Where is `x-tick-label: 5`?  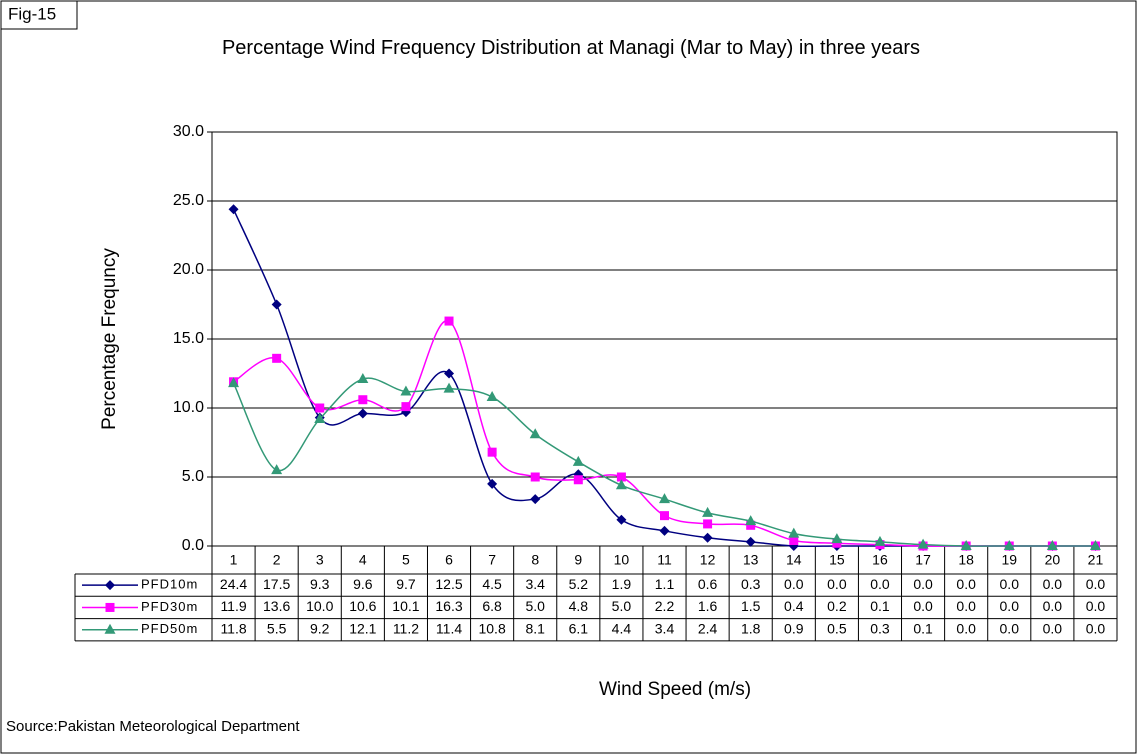 x-tick-label: 5 is located at coordinates (406, 560).